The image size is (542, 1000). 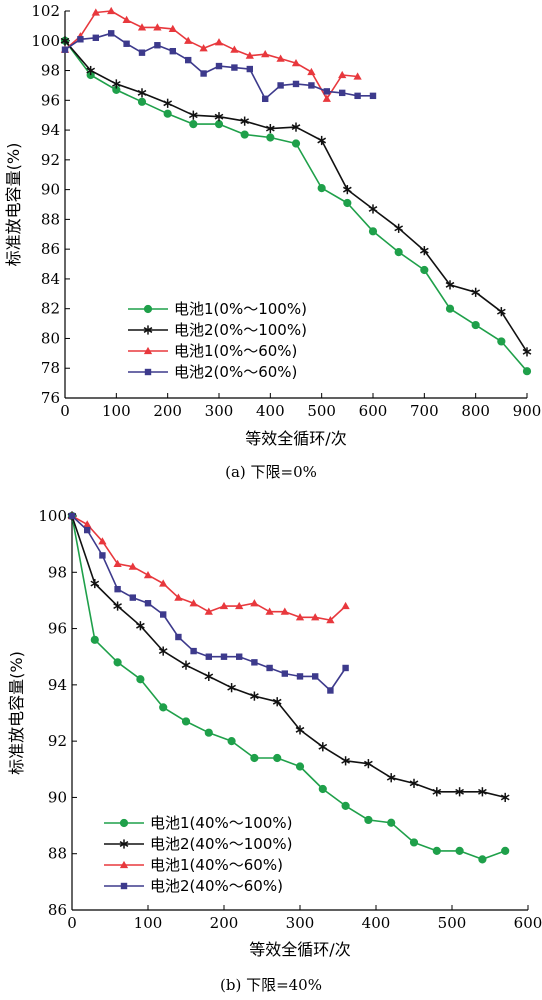 I want to click on x-tick-label: 500, so click(x=452, y=923).